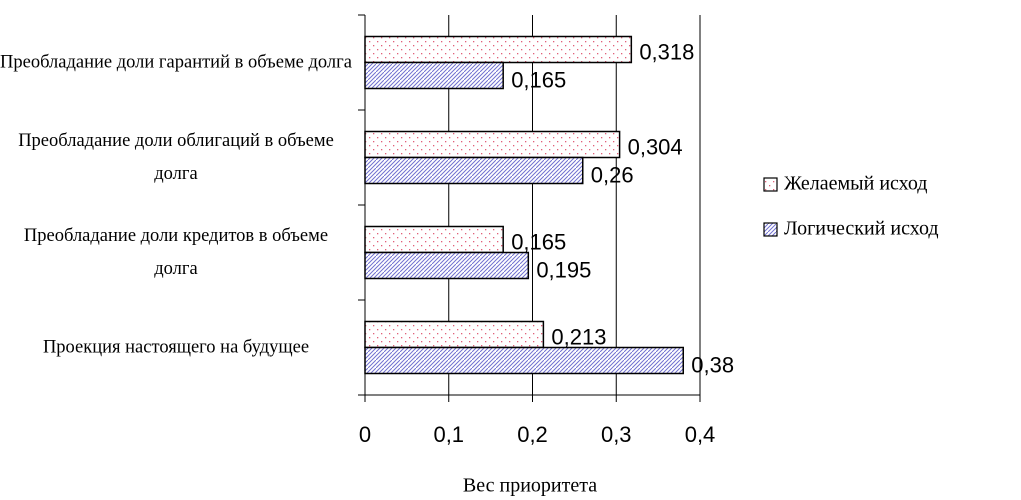 The image size is (1021, 500). What do you see at coordinates (861, 229) in the screenshot?
I see `legend-label: Логический исход` at bounding box center [861, 229].